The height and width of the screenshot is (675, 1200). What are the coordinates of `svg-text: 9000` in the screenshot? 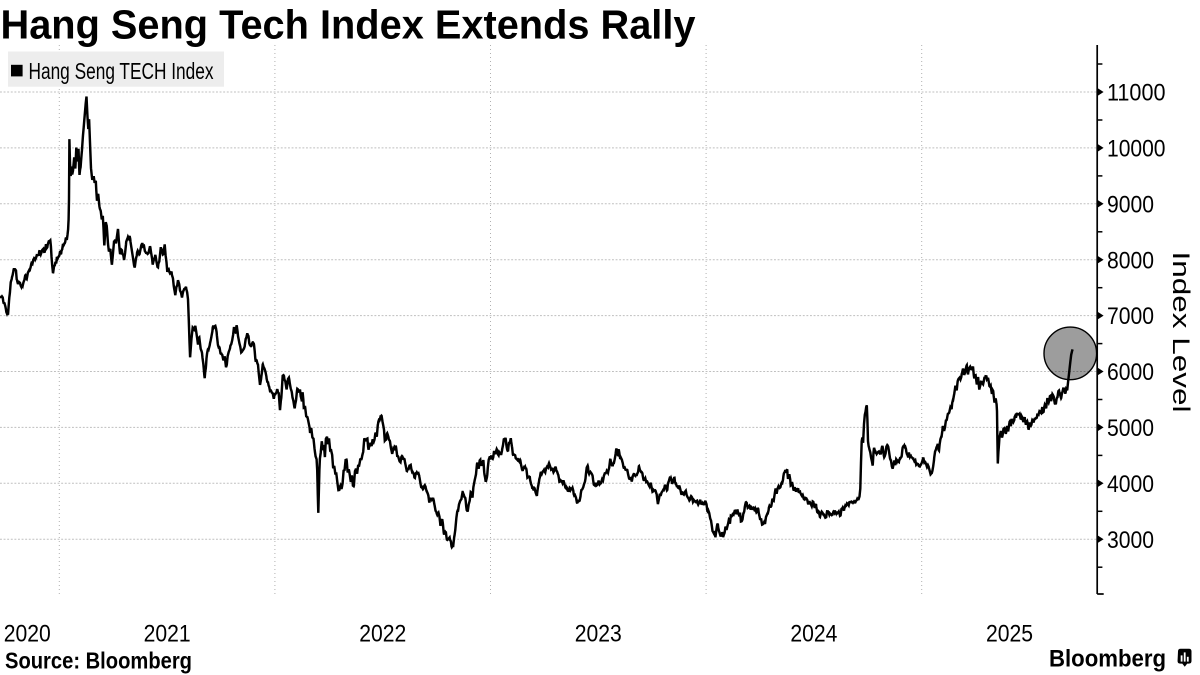 It's located at (1130, 204).